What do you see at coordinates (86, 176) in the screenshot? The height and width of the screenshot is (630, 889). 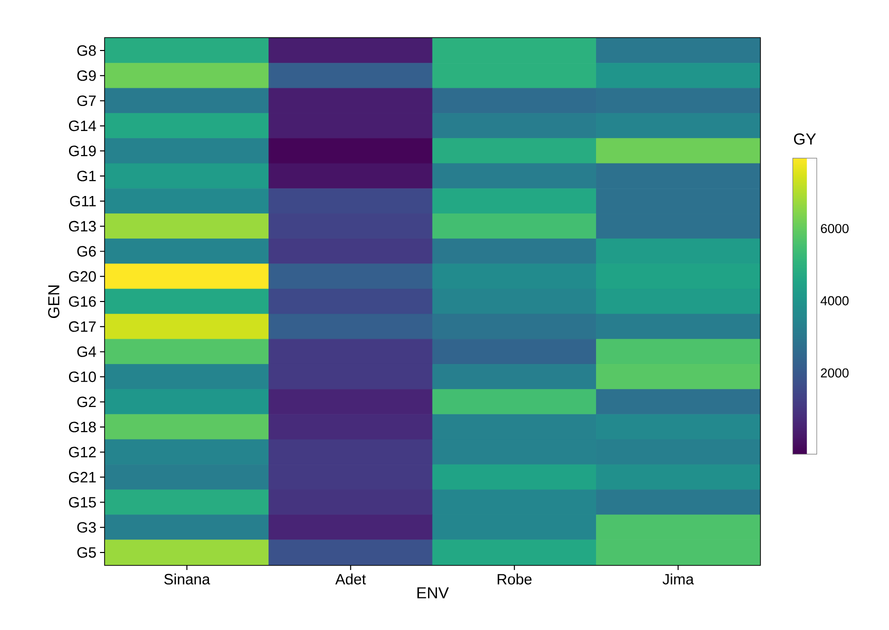 I see `y-tick-label: G1` at bounding box center [86, 176].